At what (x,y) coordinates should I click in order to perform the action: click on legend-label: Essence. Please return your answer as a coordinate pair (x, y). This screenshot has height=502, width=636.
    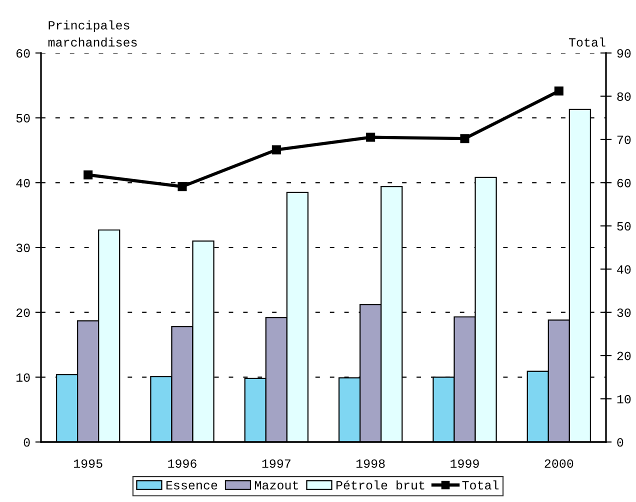
    Looking at the image, I should click on (192, 485).